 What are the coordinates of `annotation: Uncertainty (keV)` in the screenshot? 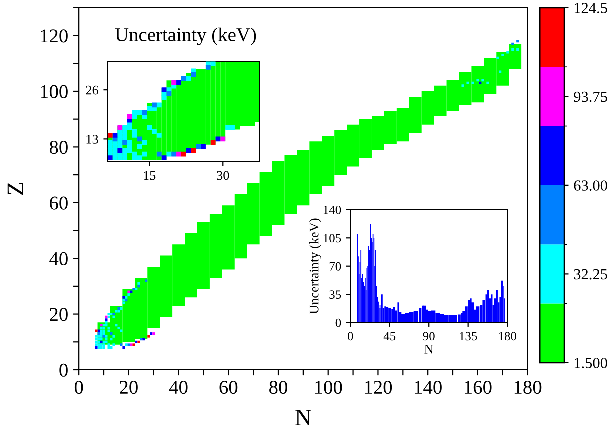 It's located at (185, 37).